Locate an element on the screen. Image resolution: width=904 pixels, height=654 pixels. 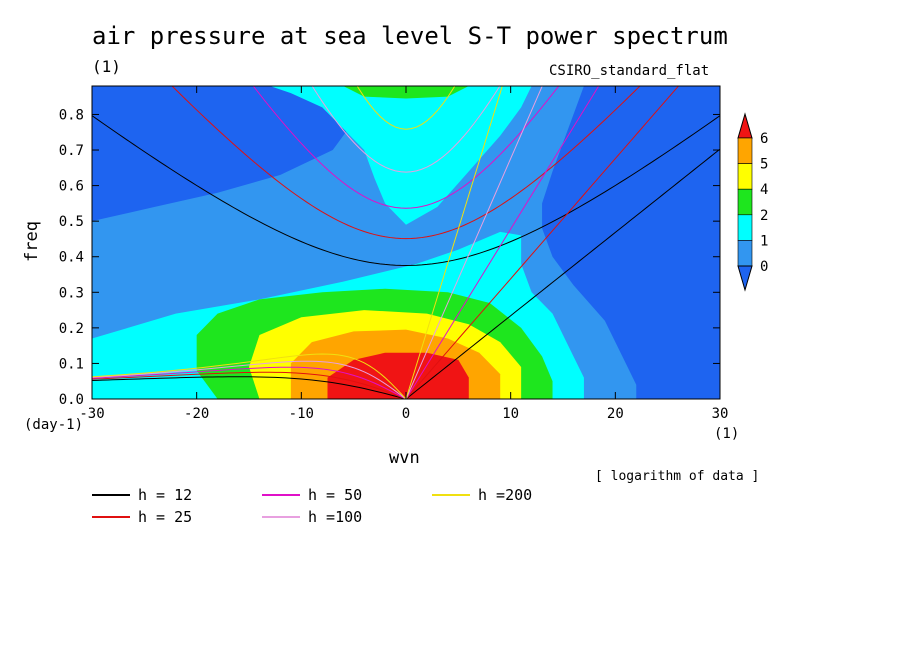
dispersion-kelvin-h50 is located at coordinates (502, 242).